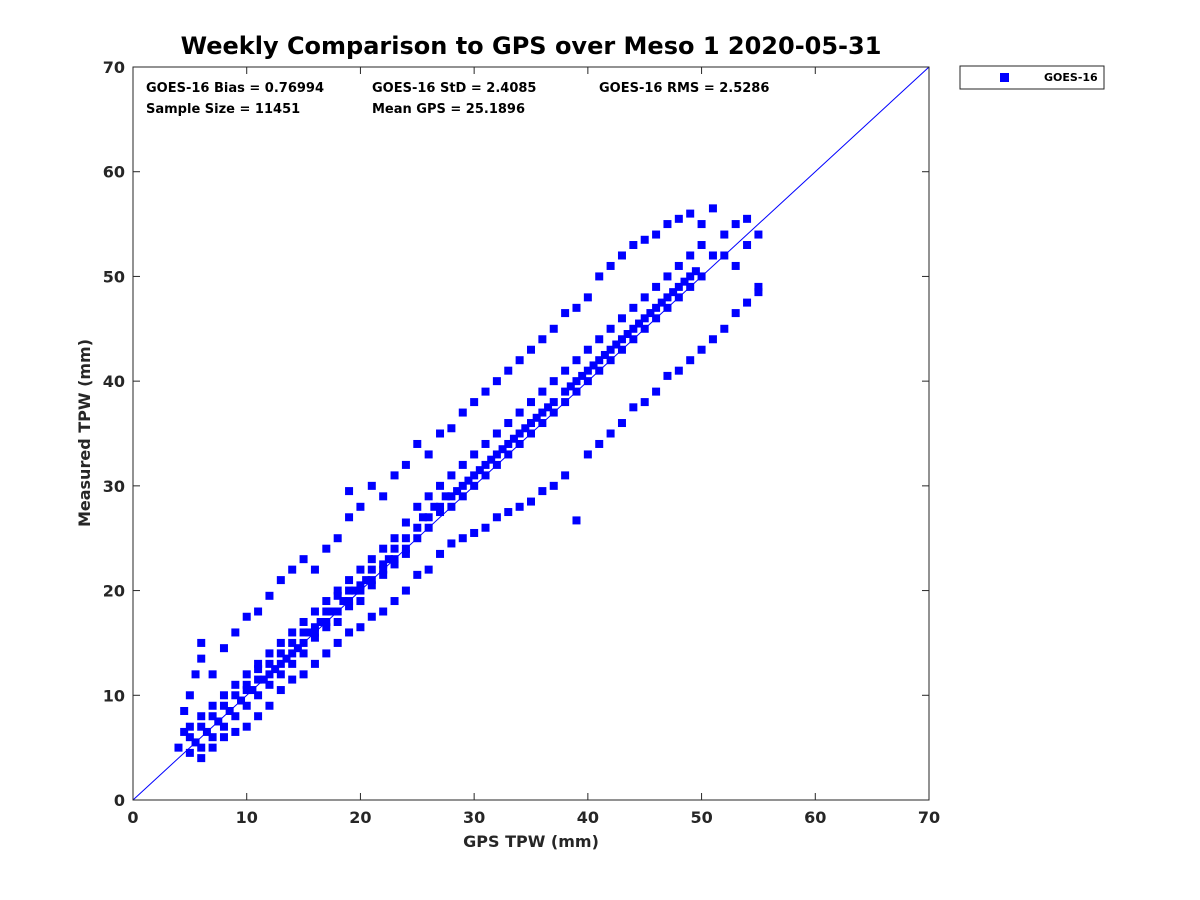 Image resolution: width=1200 pixels, height=900 pixels. I want to click on x-tick-label: 10, so click(247, 817).